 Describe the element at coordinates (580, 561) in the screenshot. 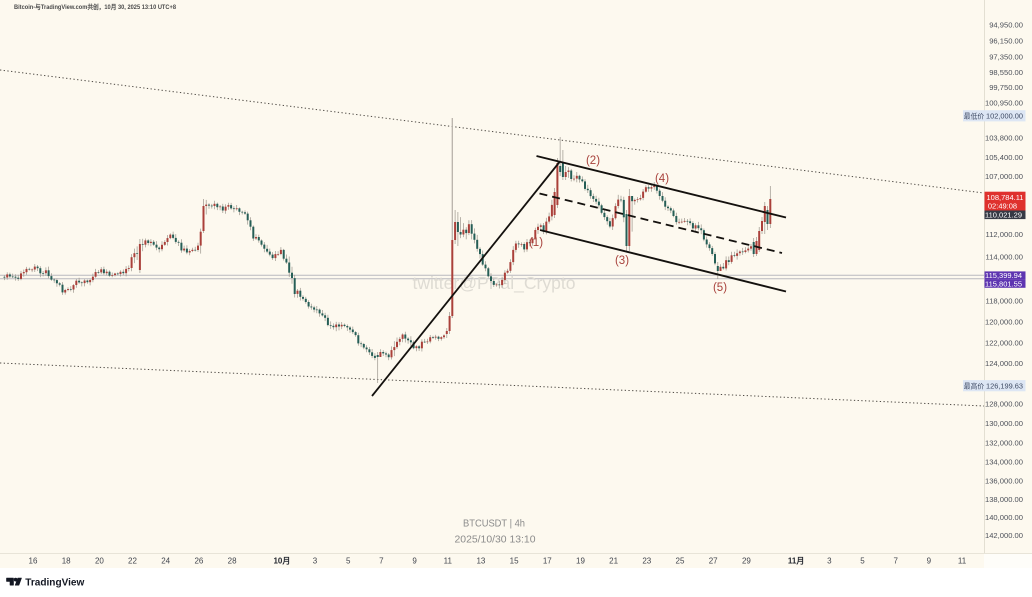

I see `svg-text: 19` at that location.